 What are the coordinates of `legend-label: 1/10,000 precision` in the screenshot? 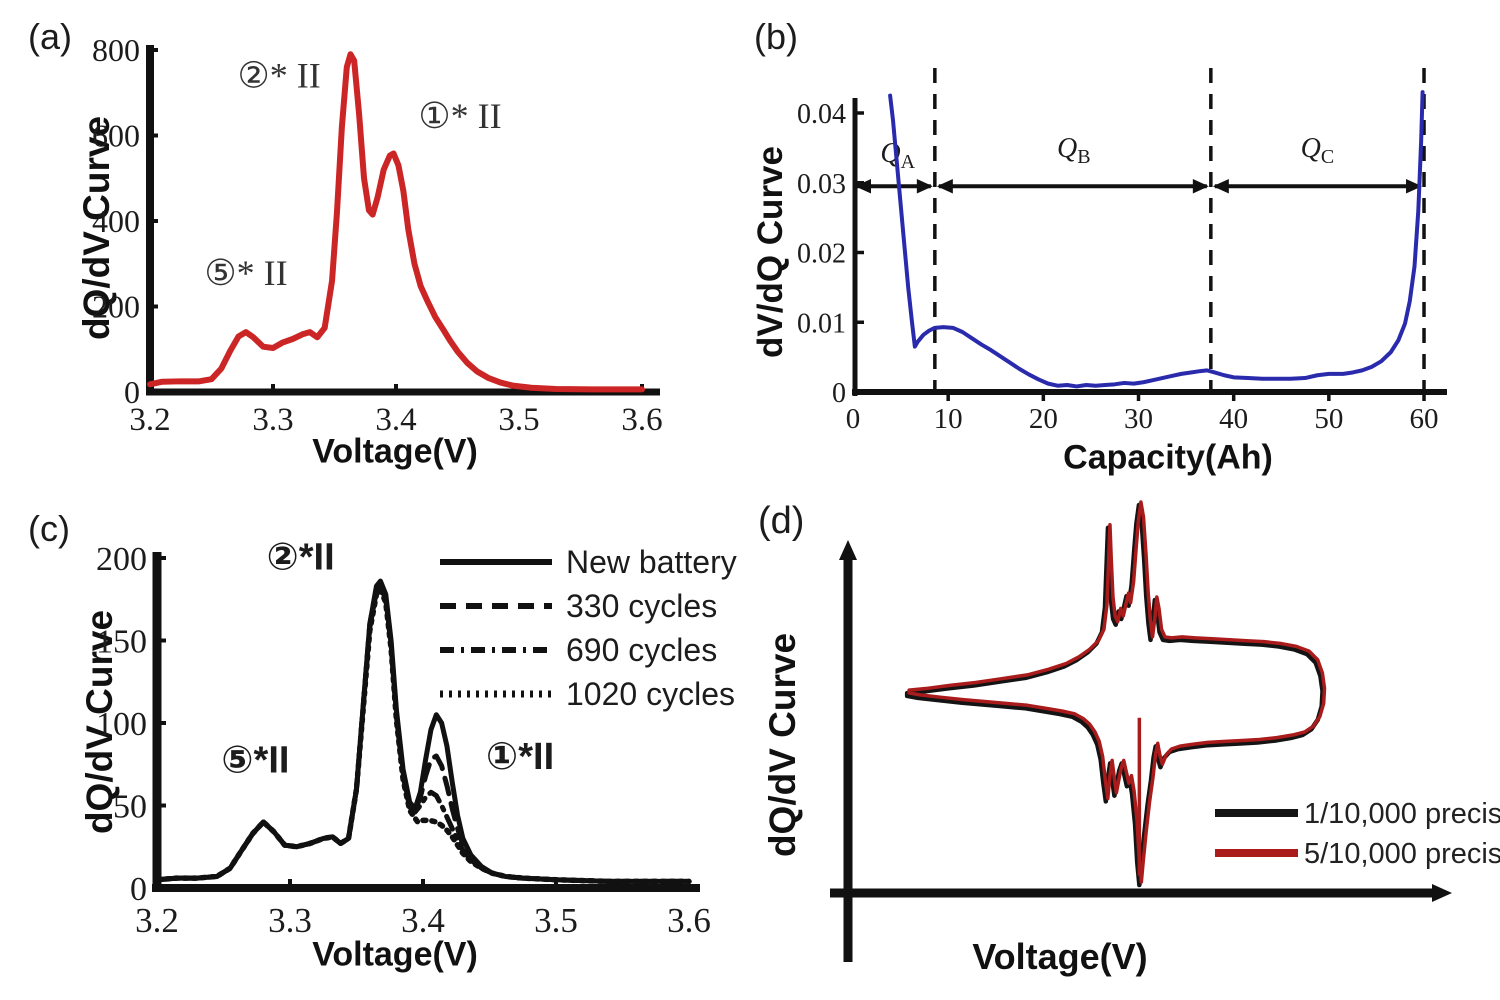 It's located at (1402, 814).